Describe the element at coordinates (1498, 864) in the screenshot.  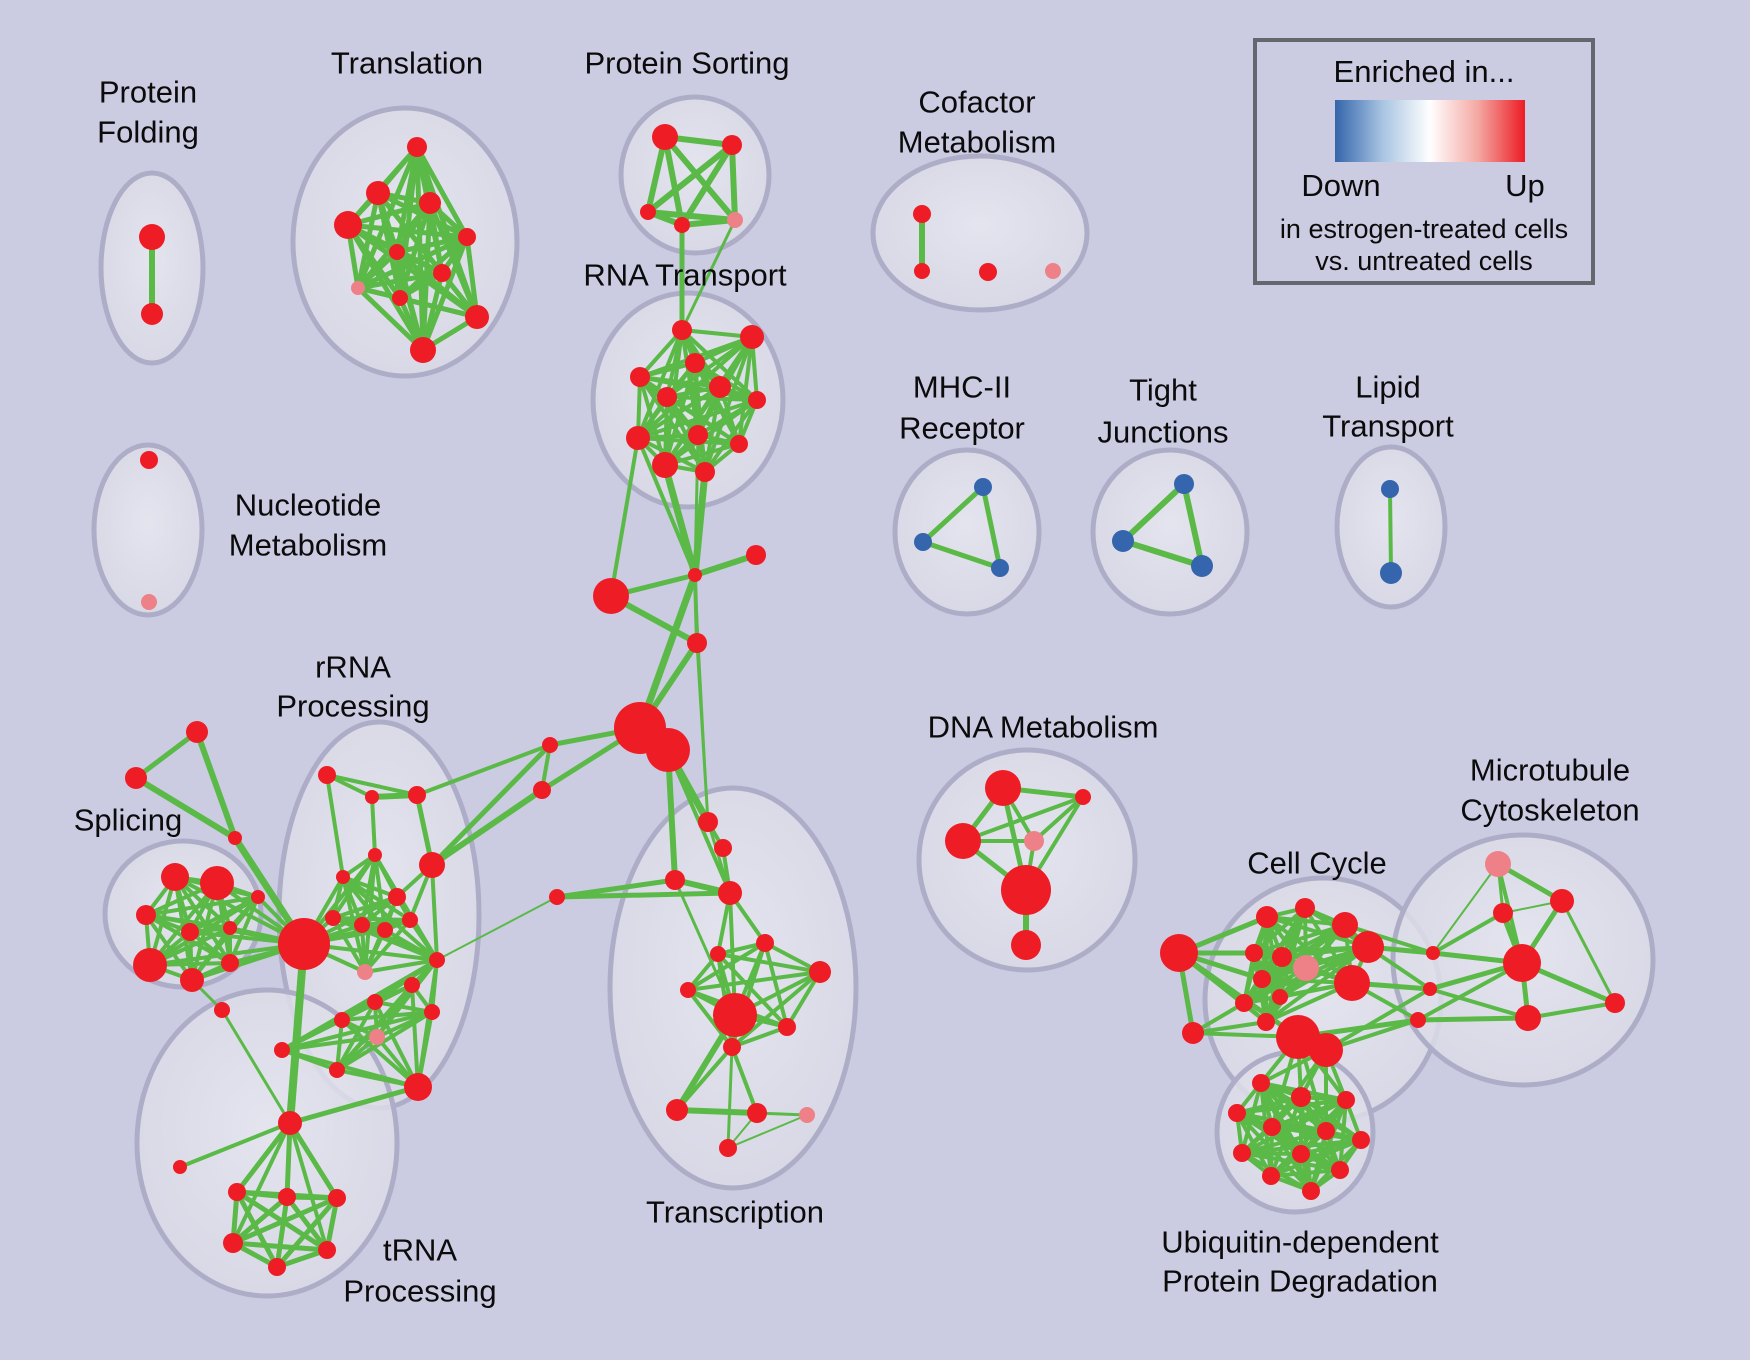
I see `node-mt1` at that location.